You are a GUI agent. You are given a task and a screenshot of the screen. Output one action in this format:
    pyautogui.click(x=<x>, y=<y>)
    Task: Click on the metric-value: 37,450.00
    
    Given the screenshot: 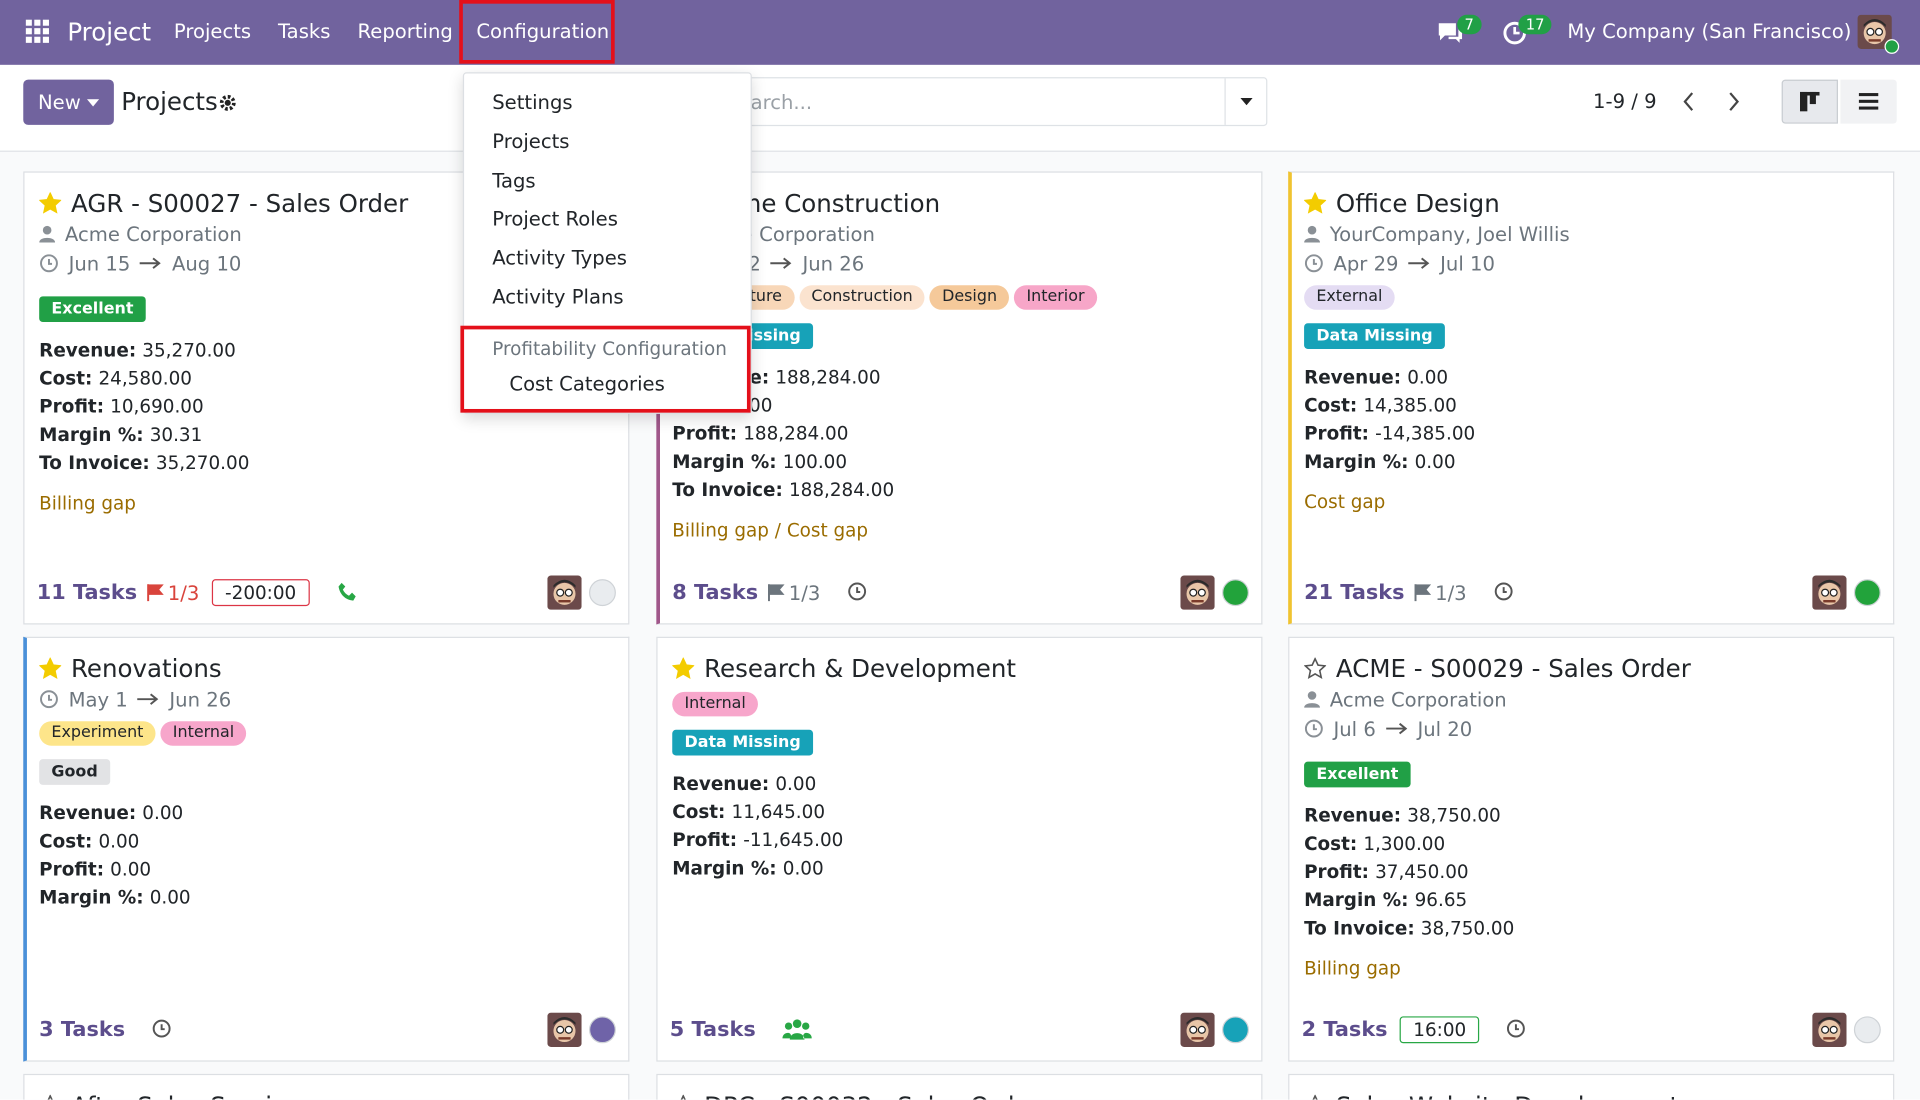 What is the action you would take?
    pyautogui.click(x=1422, y=871)
    